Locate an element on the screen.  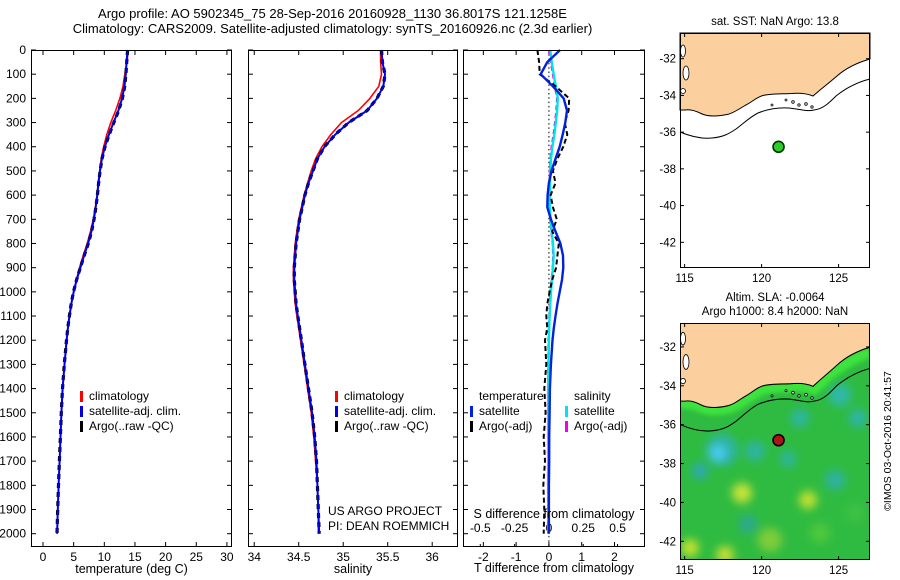
legend-item: satellite-adj. clim. is located at coordinates (130, 411).